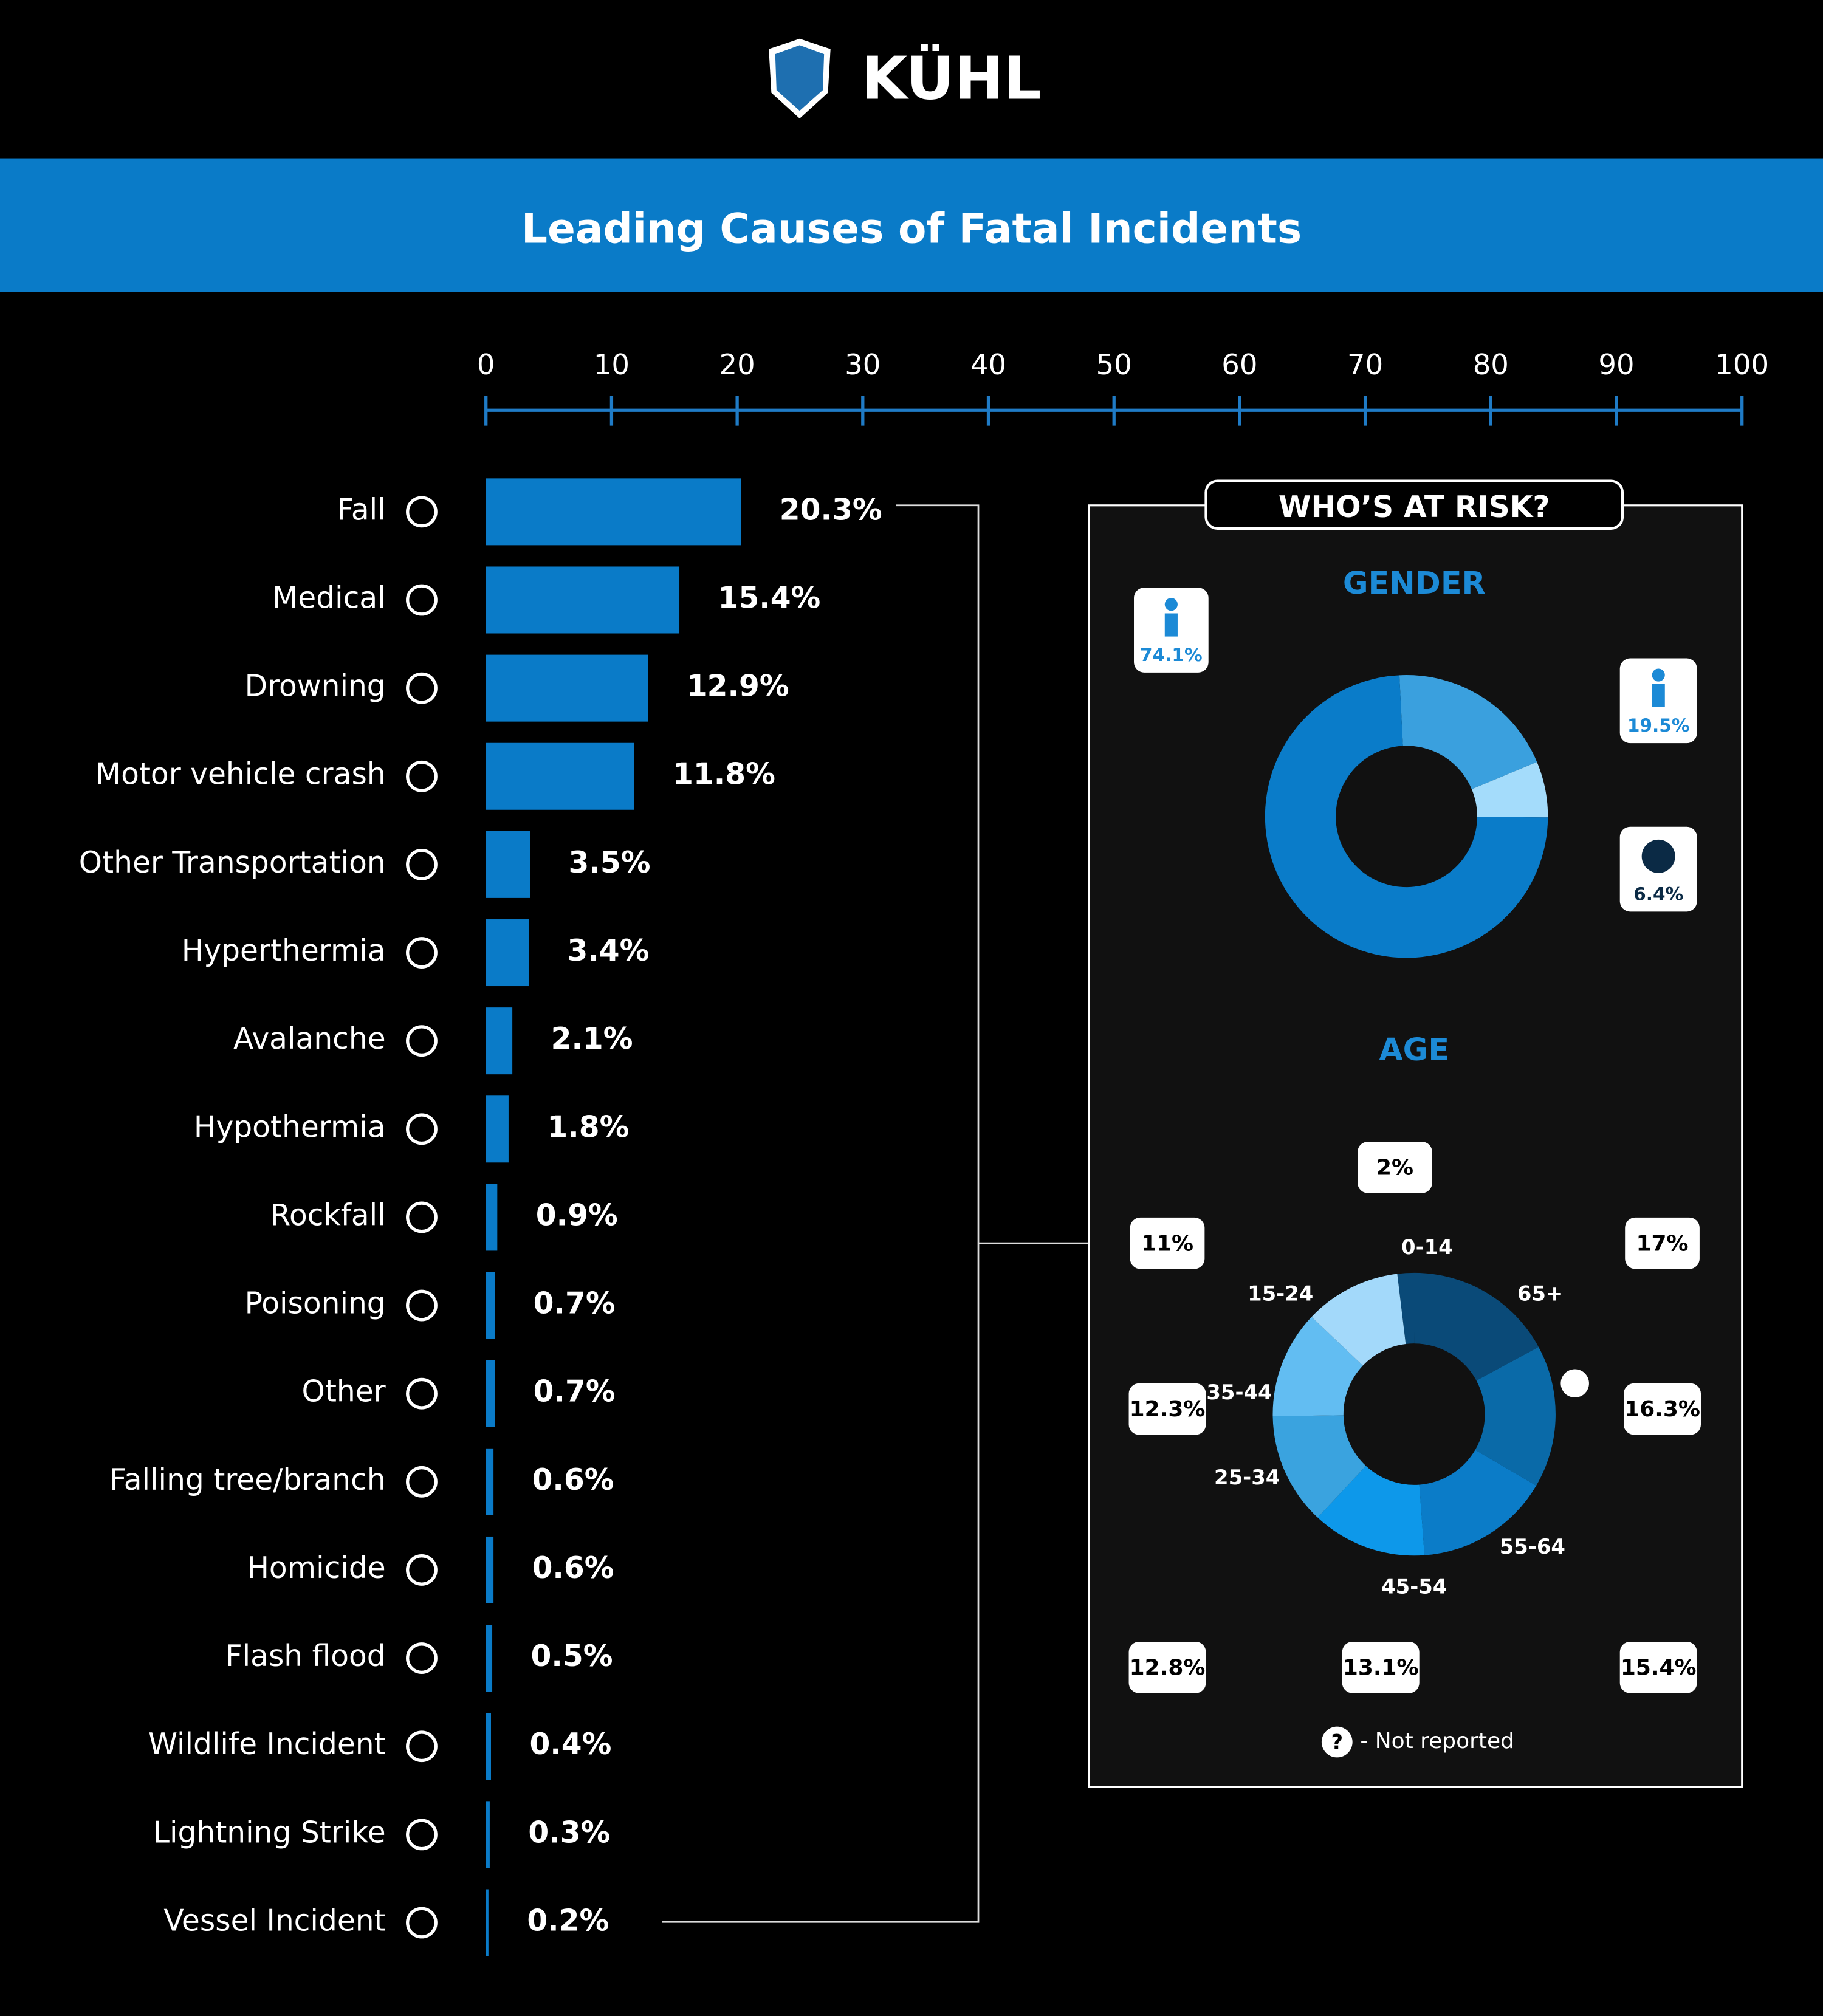 The image size is (1823, 2016). Describe the element at coordinates (1437, 1741) in the screenshot. I see `legend-label: - Not reported` at that location.